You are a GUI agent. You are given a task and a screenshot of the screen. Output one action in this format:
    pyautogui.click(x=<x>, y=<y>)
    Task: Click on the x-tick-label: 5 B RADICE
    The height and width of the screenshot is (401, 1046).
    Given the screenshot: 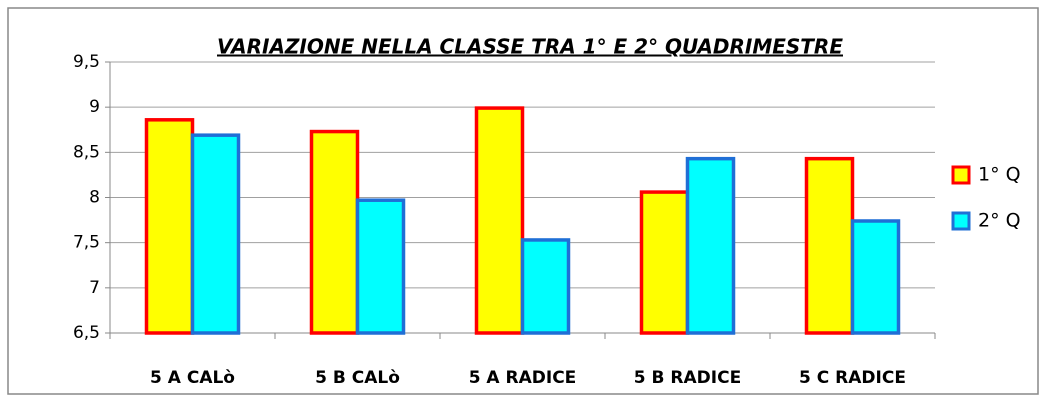 What is the action you would take?
    pyautogui.click(x=687, y=378)
    